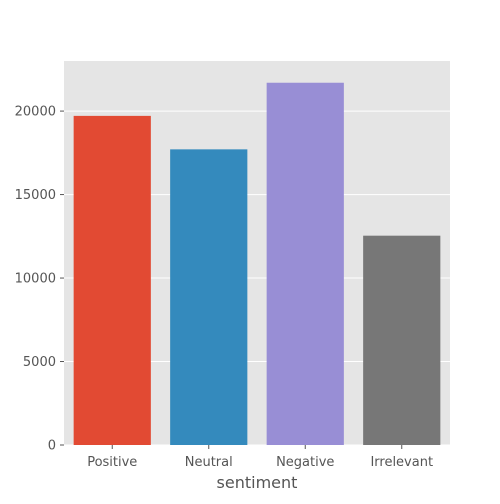 The image size is (500, 504). What do you see at coordinates (305, 264) in the screenshot?
I see `bar-negative` at bounding box center [305, 264].